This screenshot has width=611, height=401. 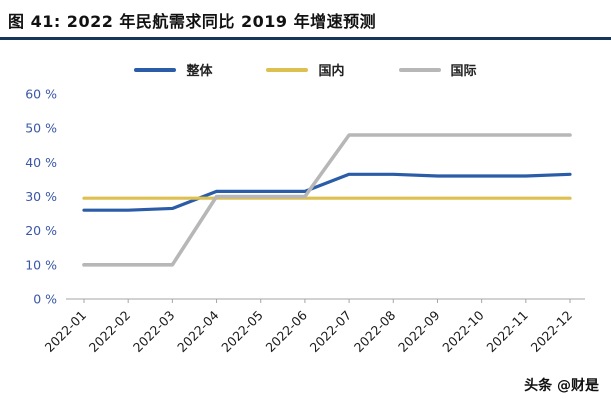 I want to click on legend-item-1: 国内, so click(x=305, y=69).